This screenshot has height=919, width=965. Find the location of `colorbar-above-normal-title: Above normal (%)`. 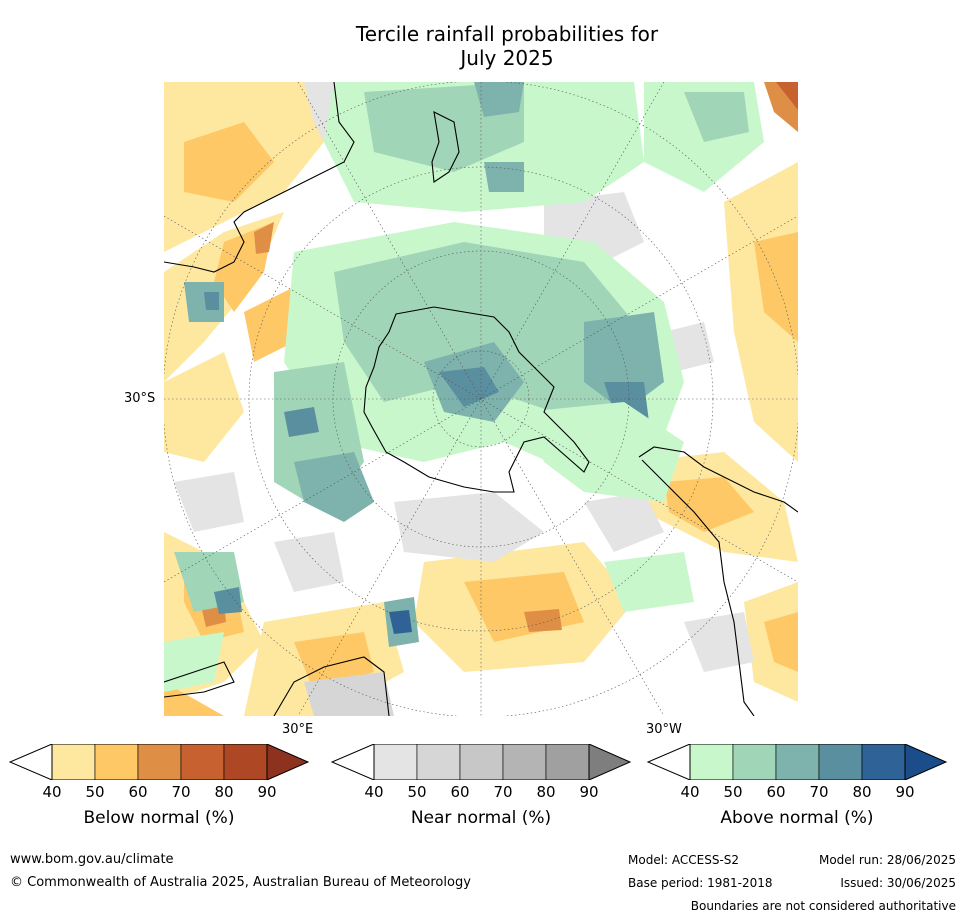

colorbar-above-normal-title: Above normal (%) is located at coordinates (797, 818).